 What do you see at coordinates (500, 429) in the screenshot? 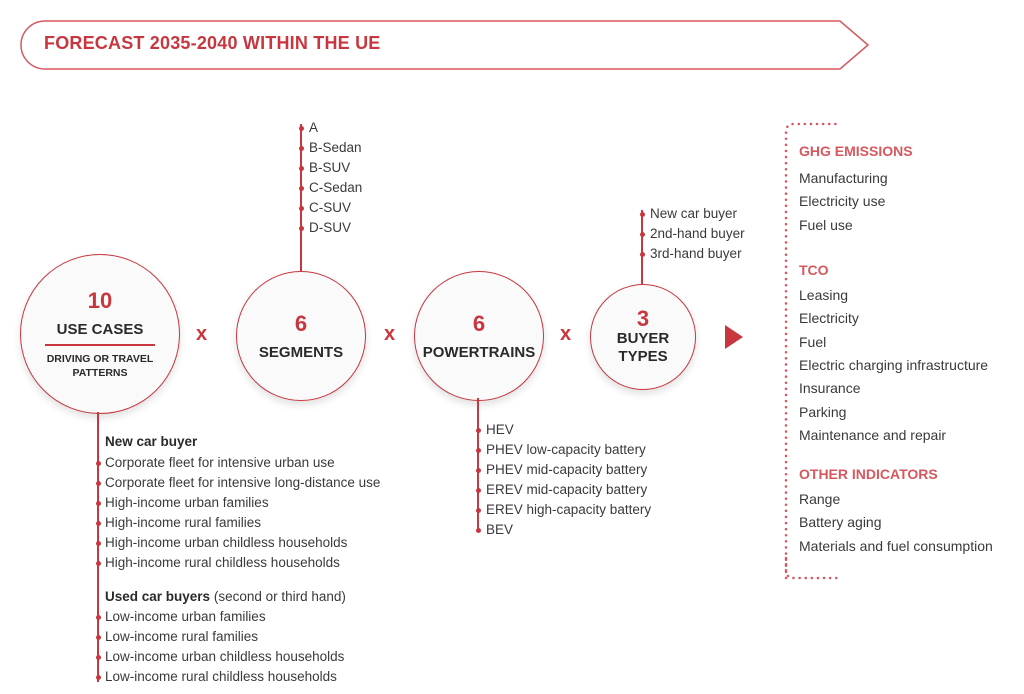
I see `powertrain-item: HEV` at bounding box center [500, 429].